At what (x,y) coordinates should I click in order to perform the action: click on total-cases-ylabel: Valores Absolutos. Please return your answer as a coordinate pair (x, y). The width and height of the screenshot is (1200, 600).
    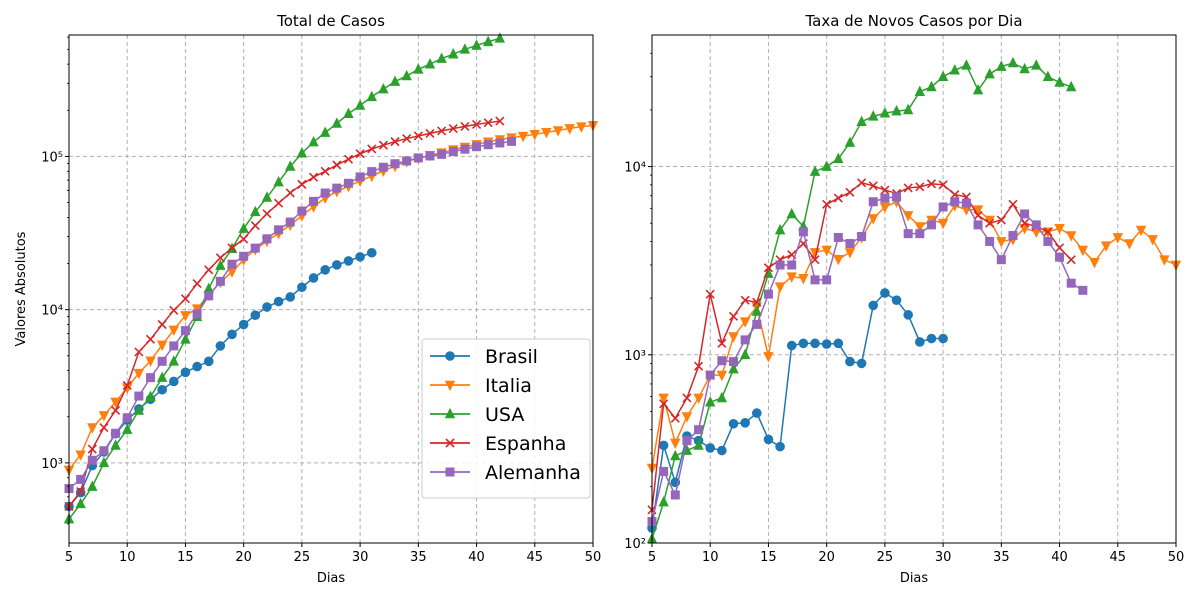
    Looking at the image, I should click on (21, 288).